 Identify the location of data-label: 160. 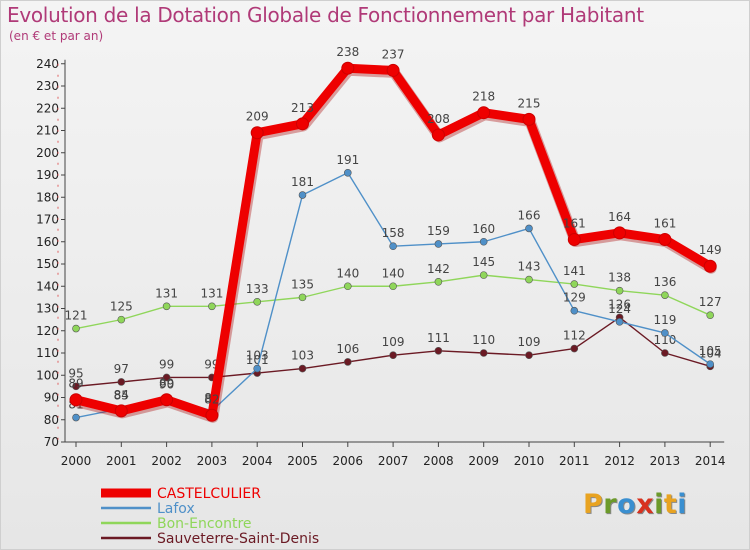
(483, 229).